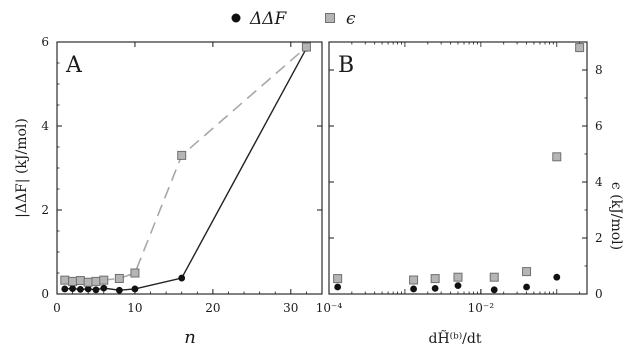 This screenshot has height=352, width=626. I want to click on panel-b-letter: B, so click(346, 65).